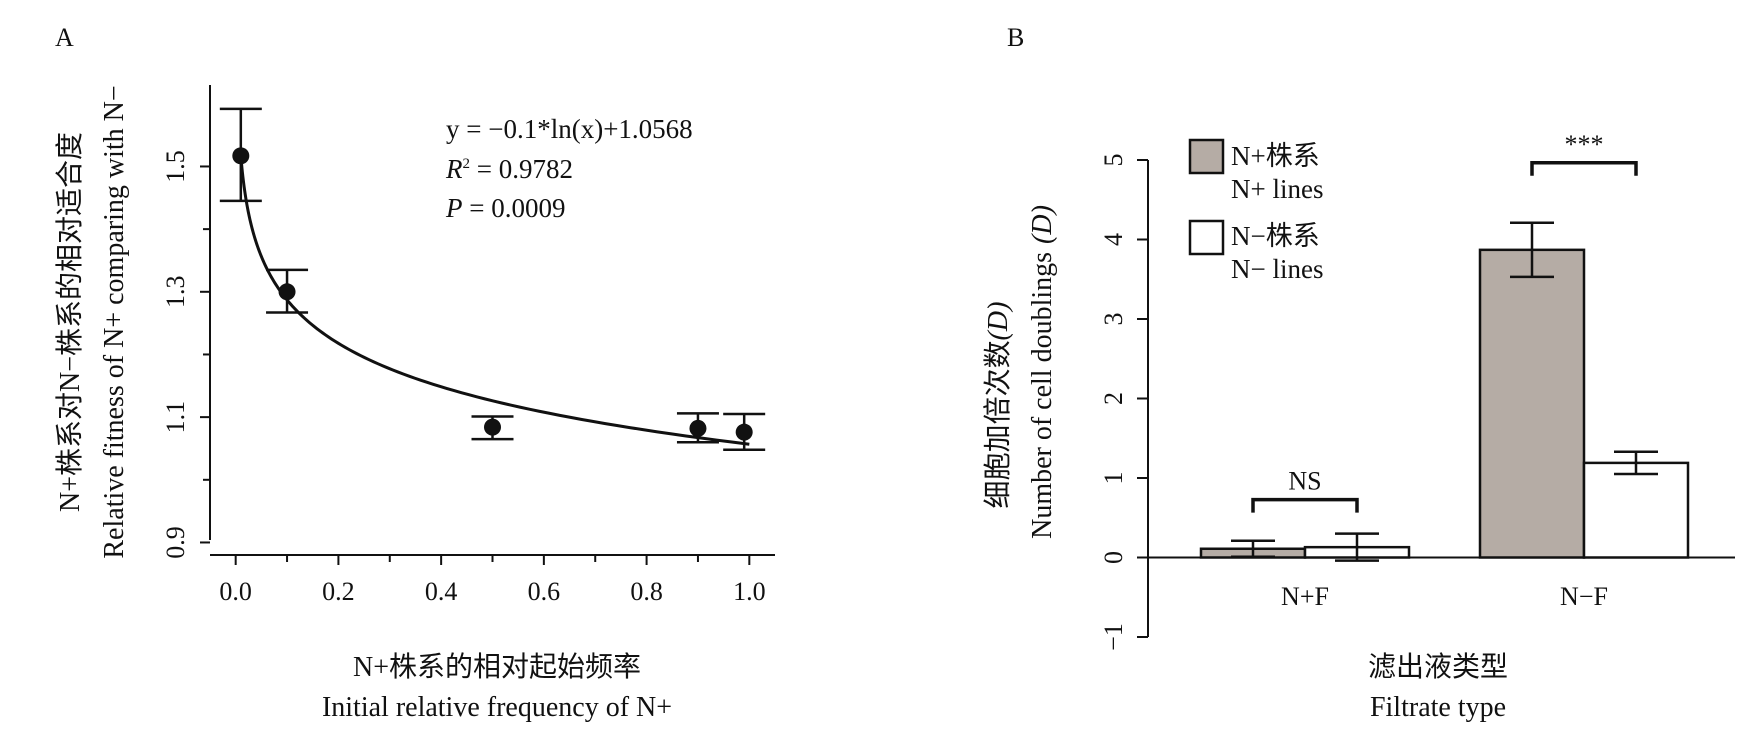  What do you see at coordinates (492, 580) in the screenshot?
I see `panel-a-x-ticks: 0.0 0.2 0.4 0.6 0.8 1.0` at bounding box center [492, 580].